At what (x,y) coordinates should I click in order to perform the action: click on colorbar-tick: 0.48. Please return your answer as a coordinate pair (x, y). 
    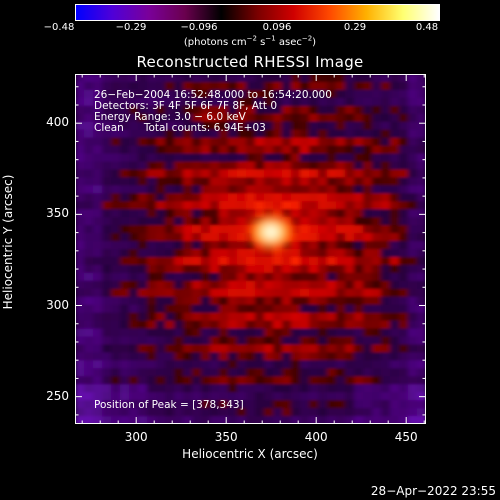
    Looking at the image, I should click on (427, 27).